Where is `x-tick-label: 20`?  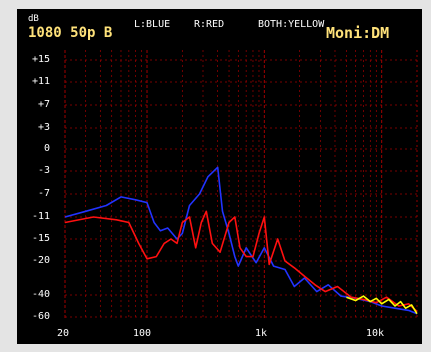
x-tick-label: 20 is located at coordinates (63, 333).